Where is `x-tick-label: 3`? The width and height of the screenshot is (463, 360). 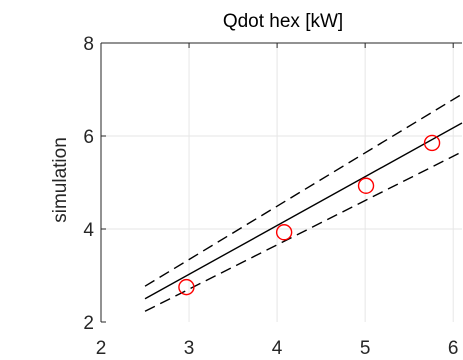 x-tick-label: 3 is located at coordinates (189, 348).